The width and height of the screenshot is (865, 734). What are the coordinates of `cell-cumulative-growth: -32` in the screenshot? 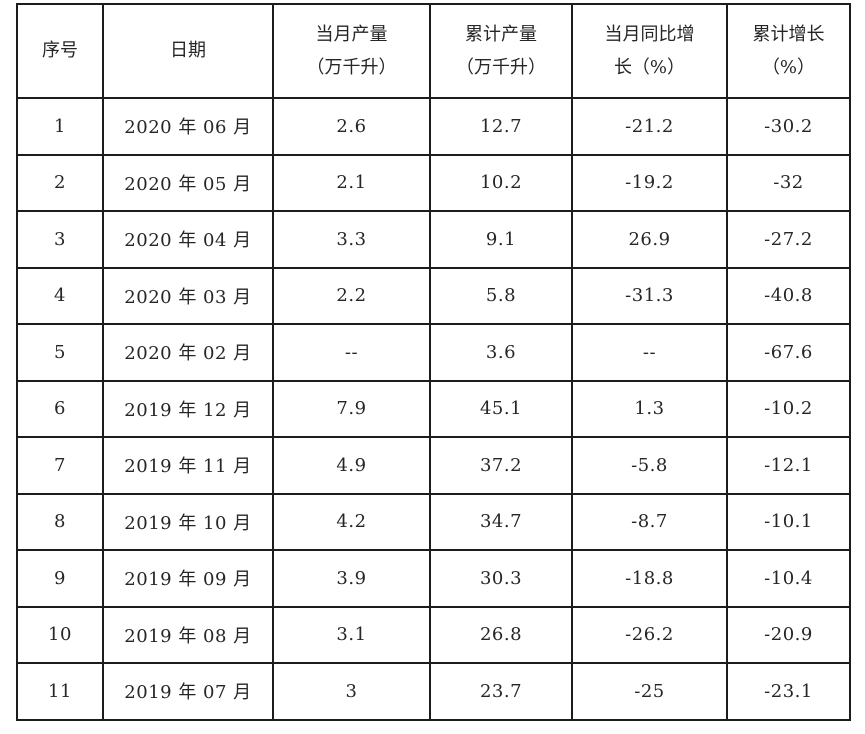 It's located at (788, 182).